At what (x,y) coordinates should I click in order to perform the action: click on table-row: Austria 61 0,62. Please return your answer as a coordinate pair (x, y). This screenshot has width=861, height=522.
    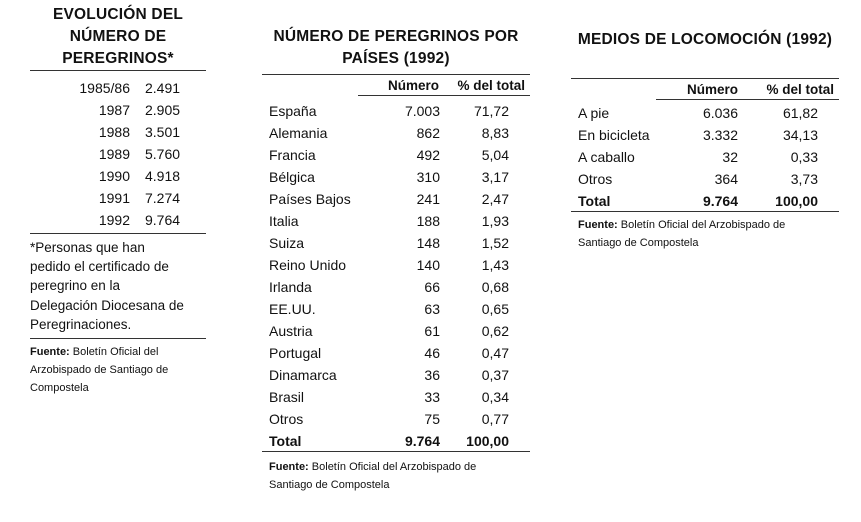
    Looking at the image, I should click on (396, 331).